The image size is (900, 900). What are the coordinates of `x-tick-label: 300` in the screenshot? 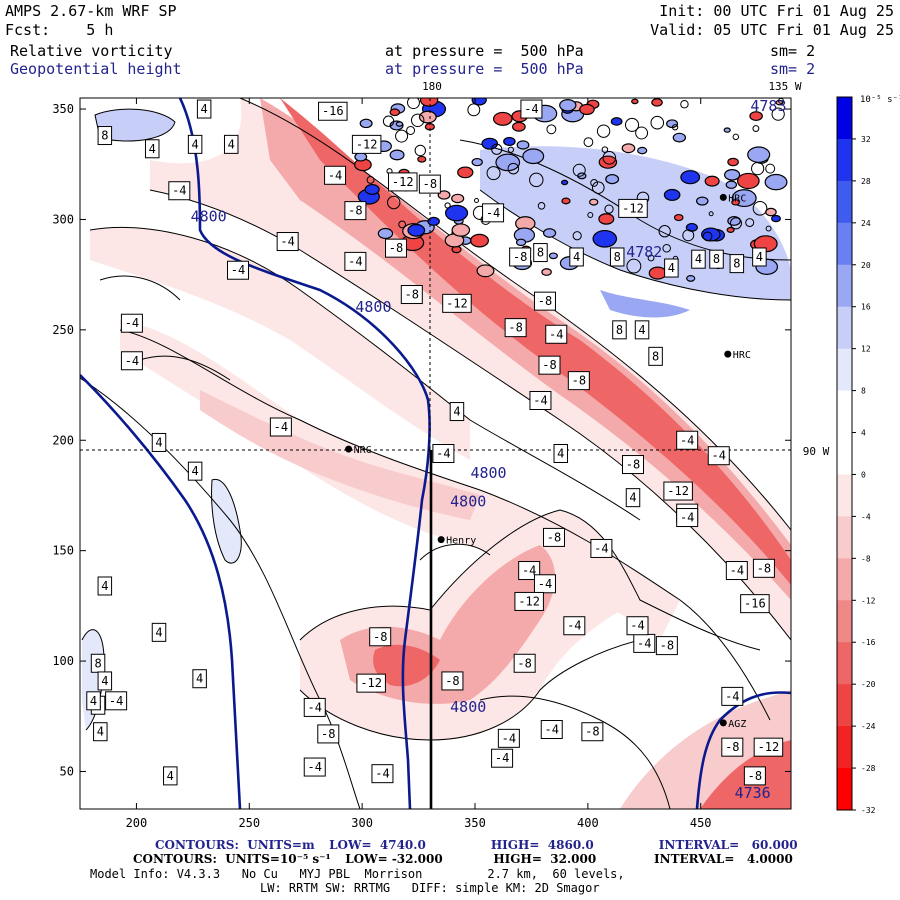 It's located at (362, 823).